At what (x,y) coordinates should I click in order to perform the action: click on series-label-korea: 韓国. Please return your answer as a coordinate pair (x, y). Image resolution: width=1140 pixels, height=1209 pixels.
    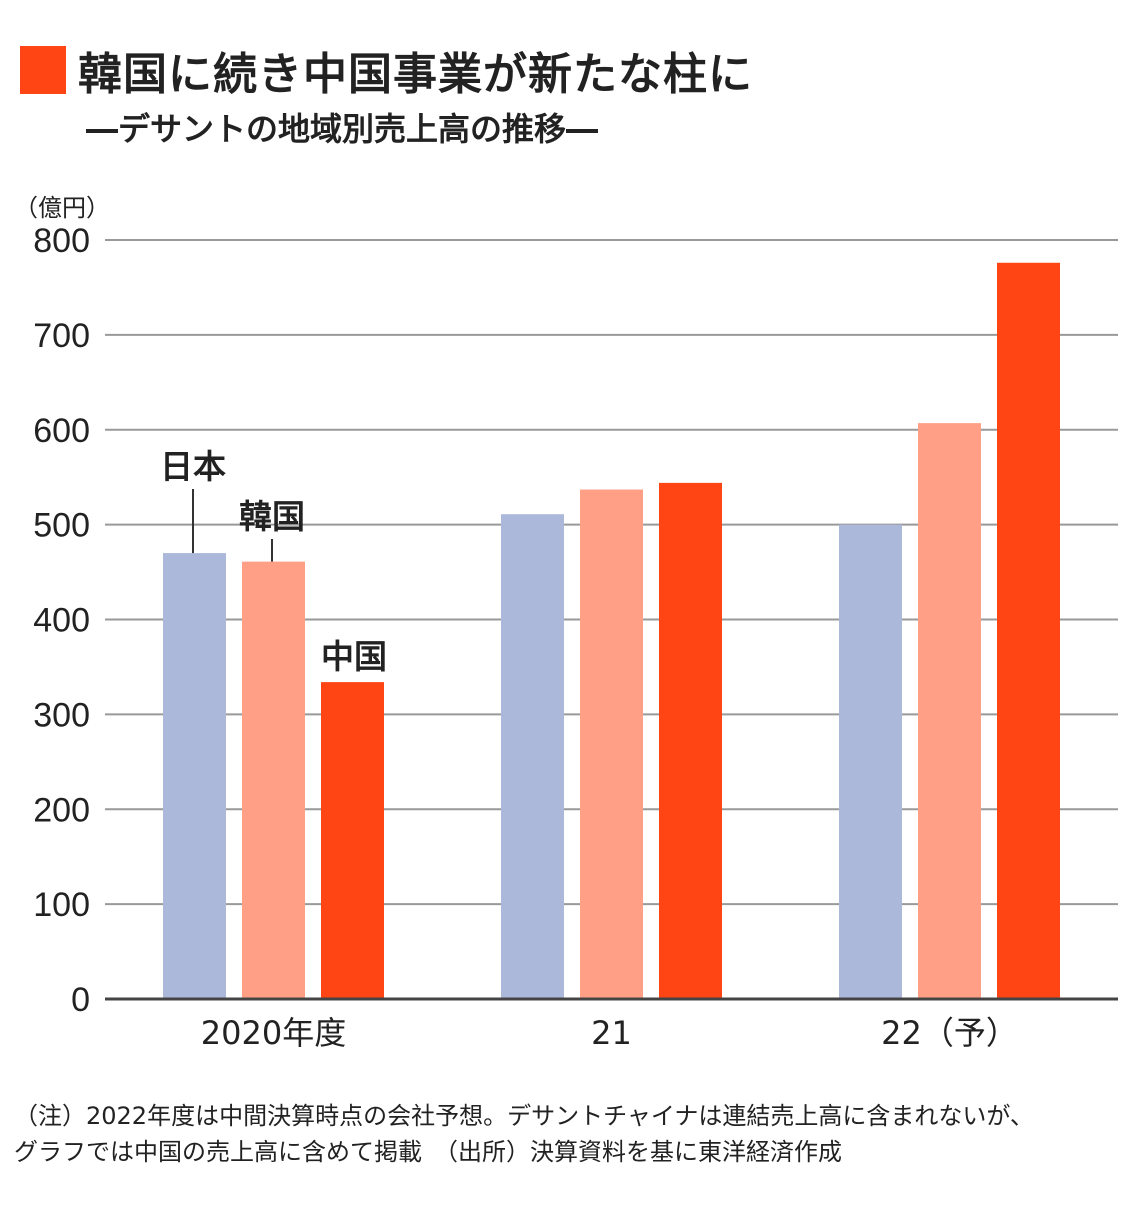
    Looking at the image, I should click on (272, 516).